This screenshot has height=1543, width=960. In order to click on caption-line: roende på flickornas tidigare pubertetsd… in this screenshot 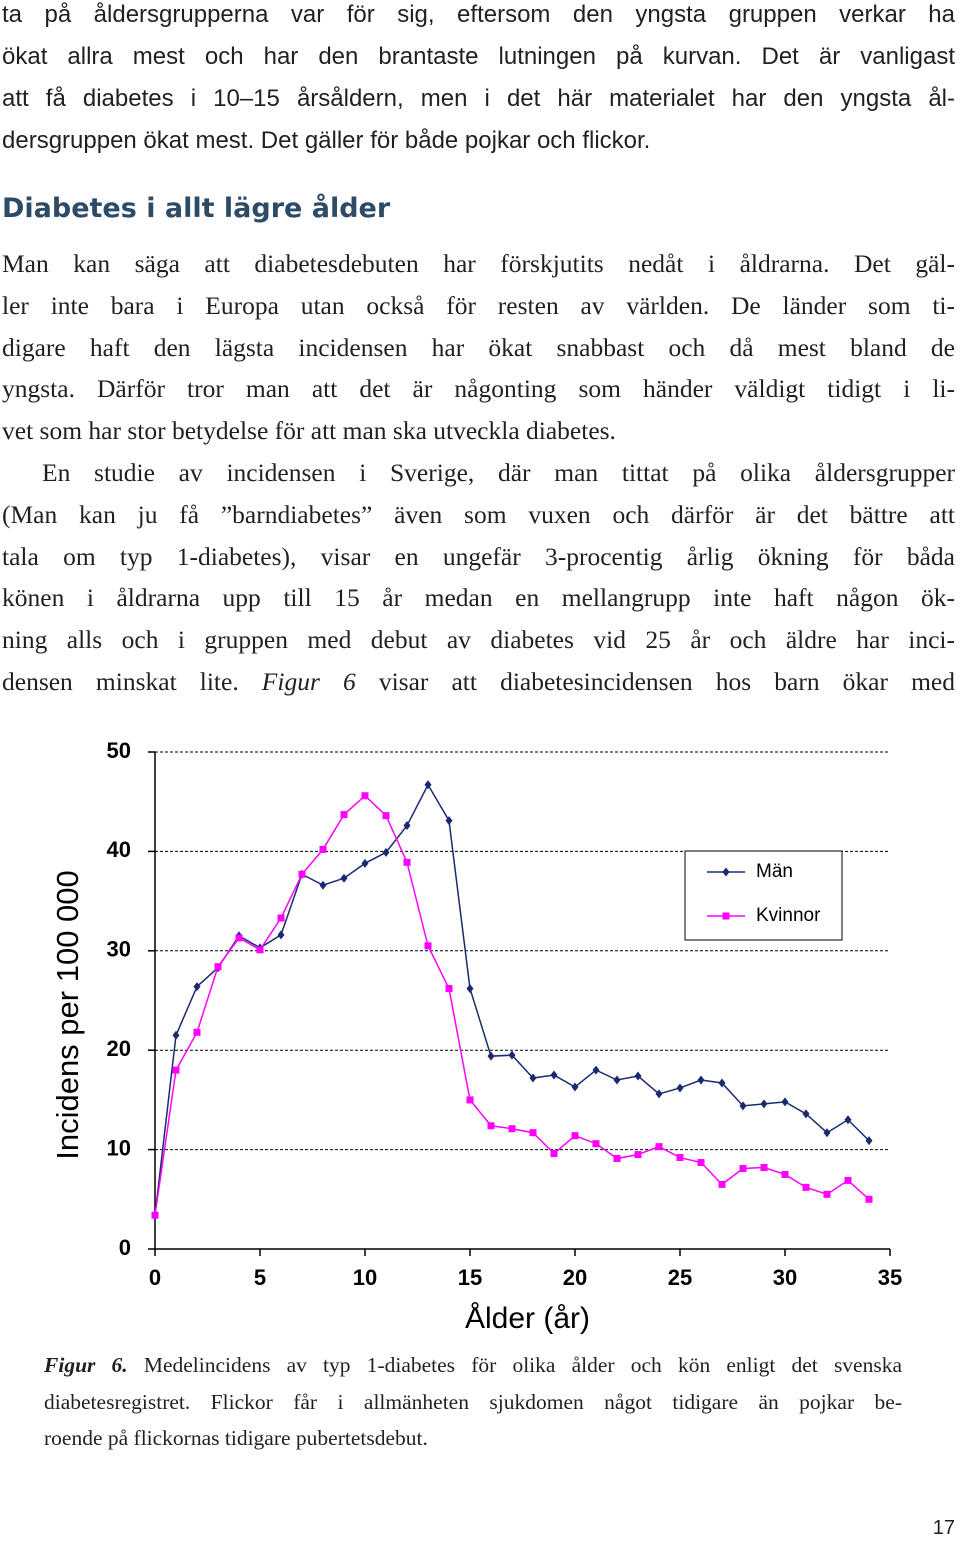, I will do `click(236, 1438)`.